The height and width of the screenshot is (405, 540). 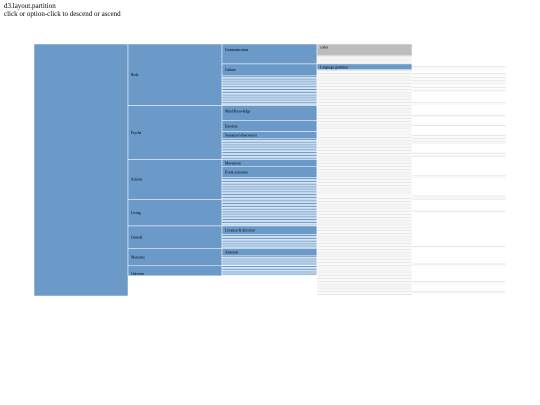 What do you see at coordinates (81, 170) in the screenshot?
I see `partition-root` at bounding box center [81, 170].